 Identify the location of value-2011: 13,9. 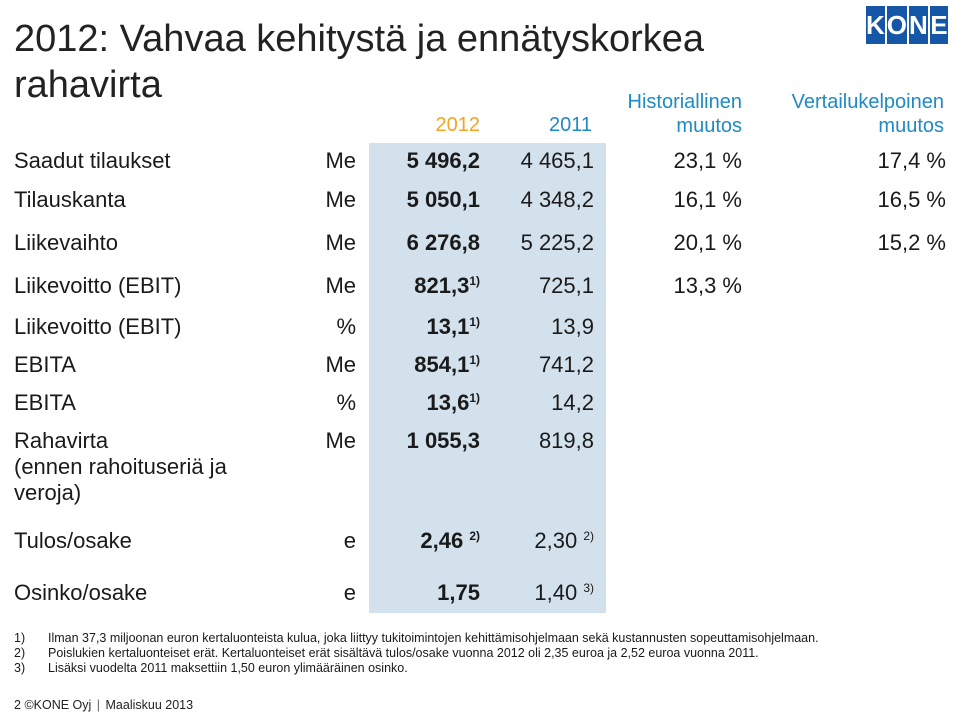
(537, 327).